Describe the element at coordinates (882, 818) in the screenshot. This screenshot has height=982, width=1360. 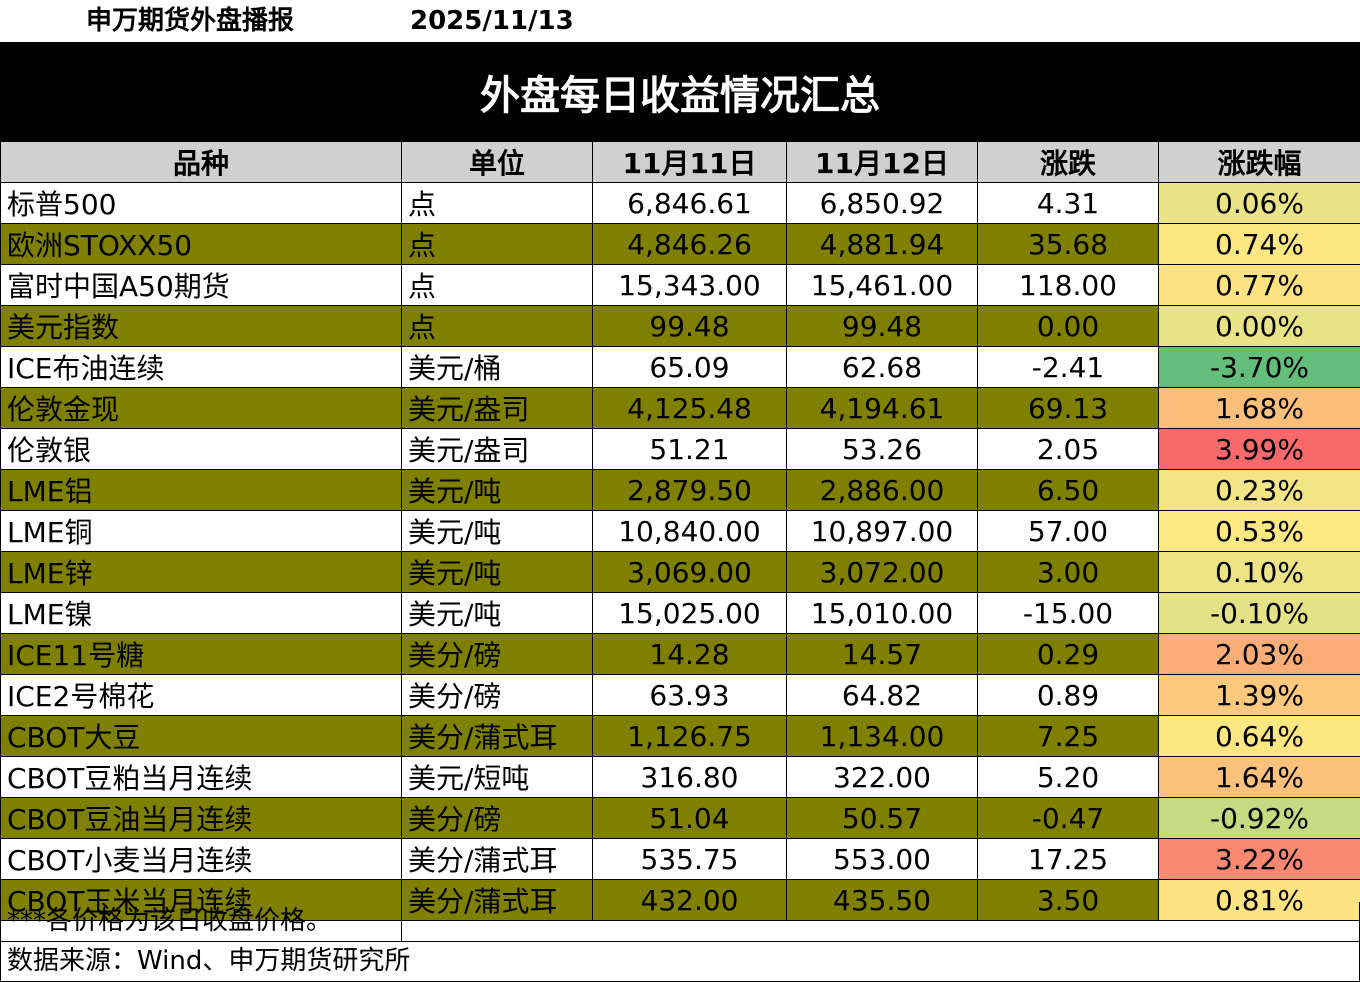
I see `price-day2: 50.57` at that location.